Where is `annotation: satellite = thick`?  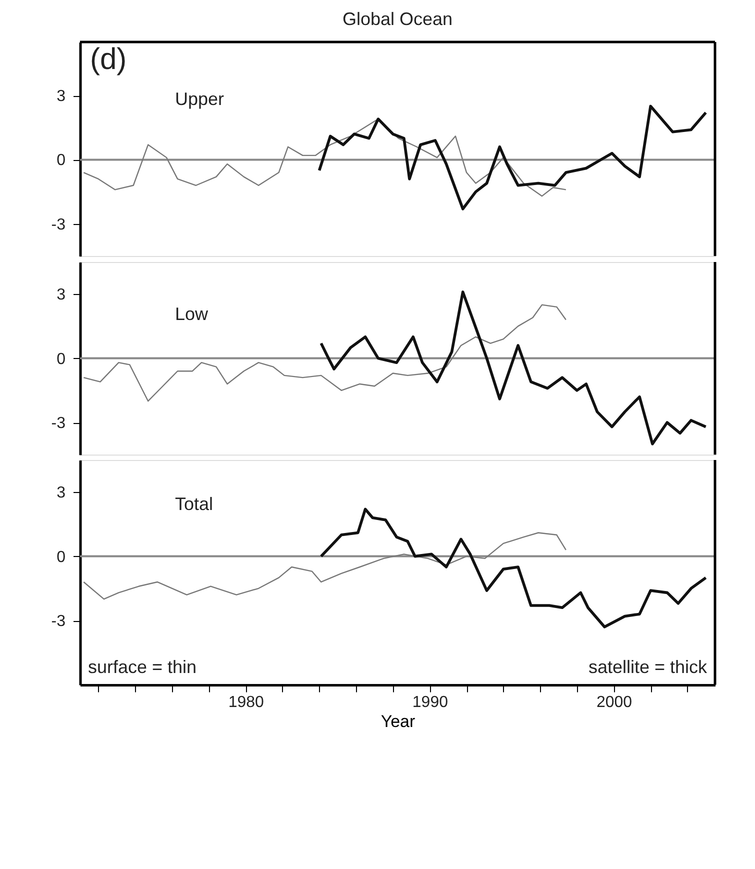
annotation: satellite = thick is located at coordinates (648, 667).